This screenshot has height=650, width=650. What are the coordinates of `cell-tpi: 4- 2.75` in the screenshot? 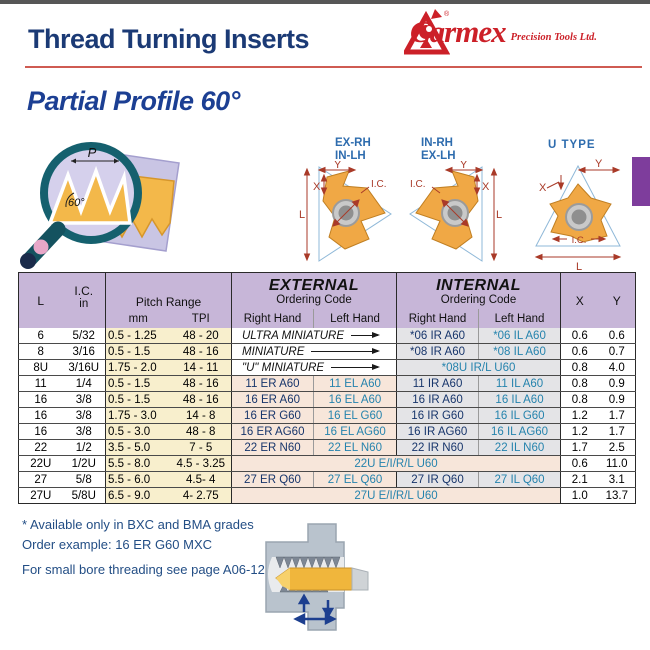 It's located at (201, 495).